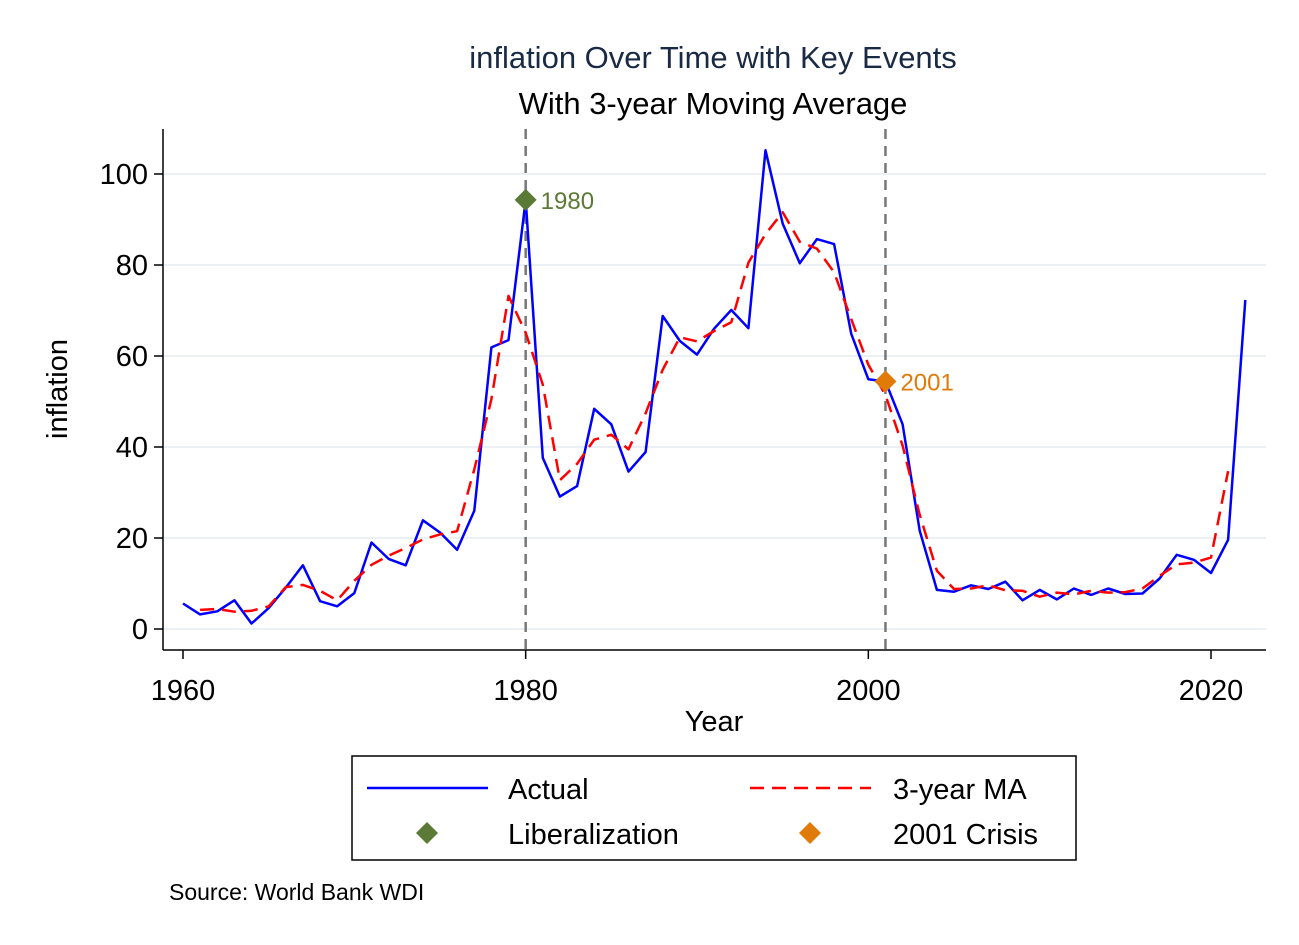 The image size is (1299, 945). What do you see at coordinates (132, 357) in the screenshot?
I see `y-tick-label: 60` at bounding box center [132, 357].